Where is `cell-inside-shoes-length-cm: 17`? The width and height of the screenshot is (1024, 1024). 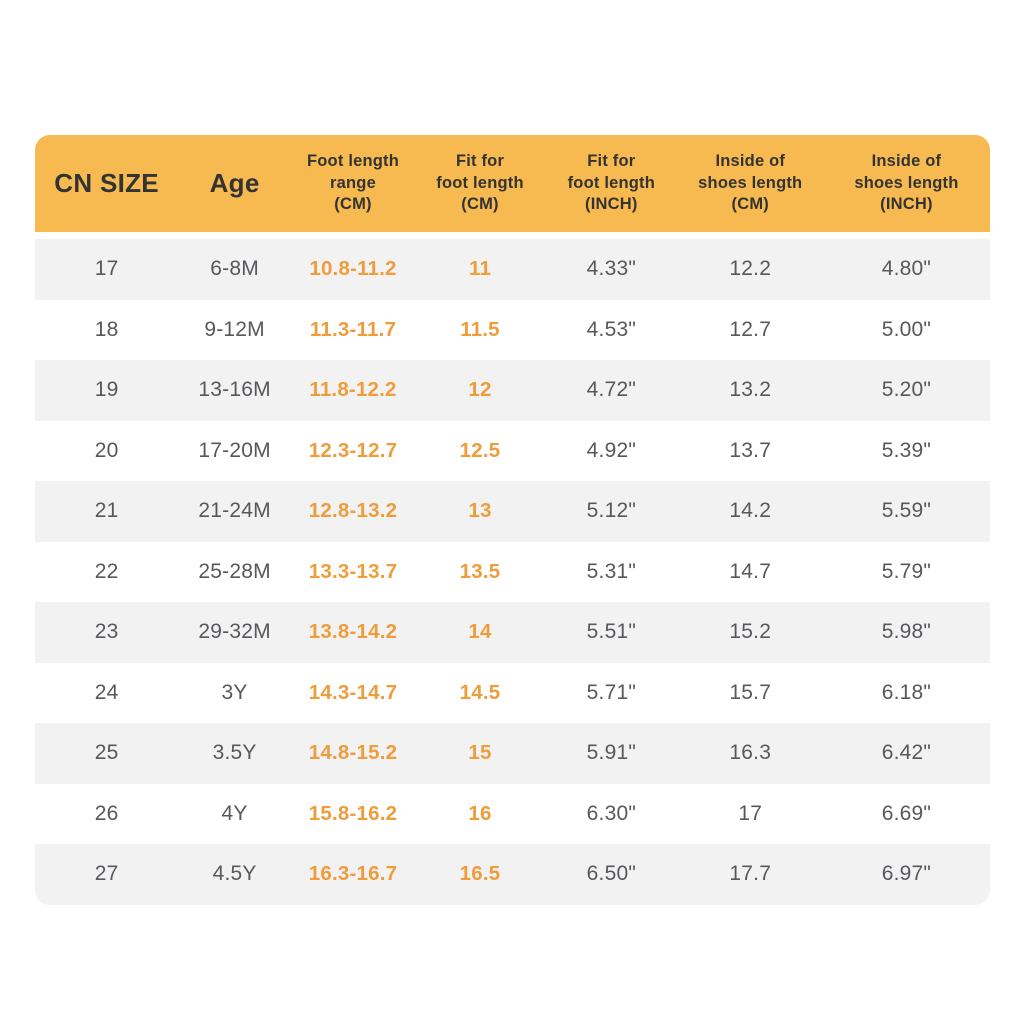 cell-inside-shoes-length-cm: 17 is located at coordinates (750, 813).